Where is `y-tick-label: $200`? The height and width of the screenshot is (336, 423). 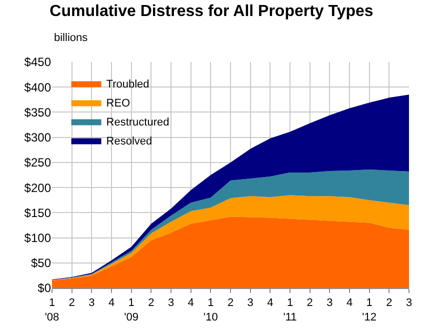 y-tick-label: $200 is located at coordinates (38, 187).